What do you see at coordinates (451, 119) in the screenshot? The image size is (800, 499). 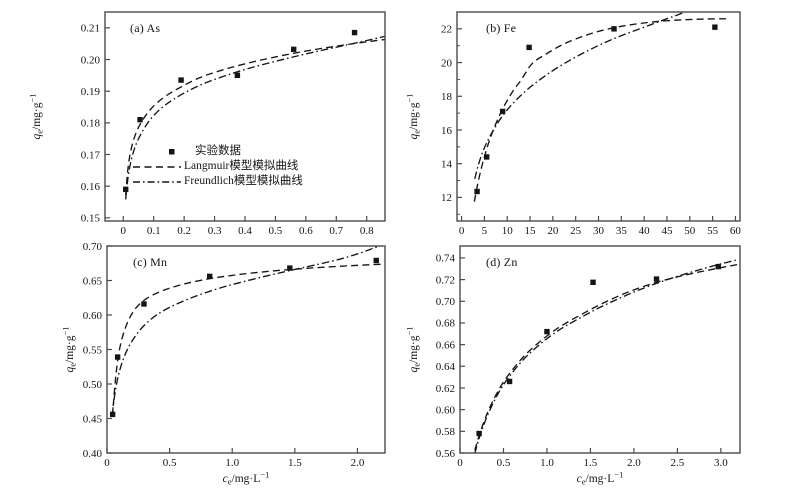 I see `y-axis: 12 14 16 18 20 22` at bounding box center [451, 119].